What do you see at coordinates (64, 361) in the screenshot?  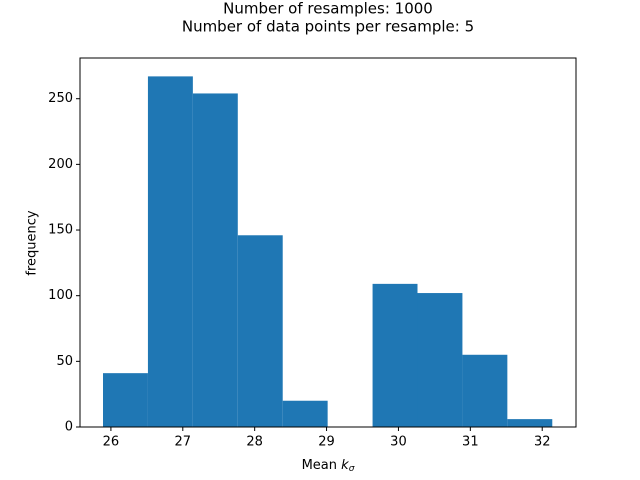 I see `y-tick-label: 50` at bounding box center [64, 361].